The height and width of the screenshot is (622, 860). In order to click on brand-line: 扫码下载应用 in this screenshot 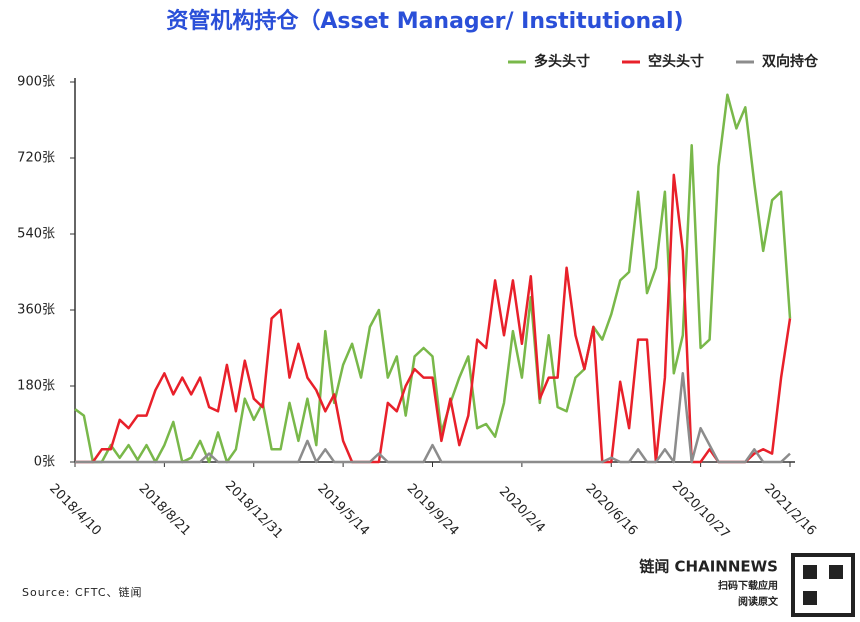, I will do `click(748, 585)`.